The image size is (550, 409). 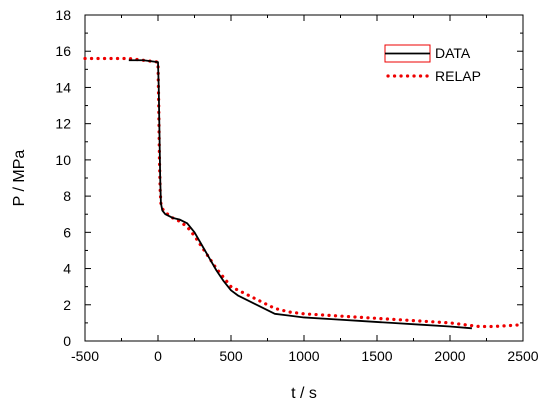 What do you see at coordinates (67, 269) in the screenshot?
I see `y-tick-label: 4` at bounding box center [67, 269].